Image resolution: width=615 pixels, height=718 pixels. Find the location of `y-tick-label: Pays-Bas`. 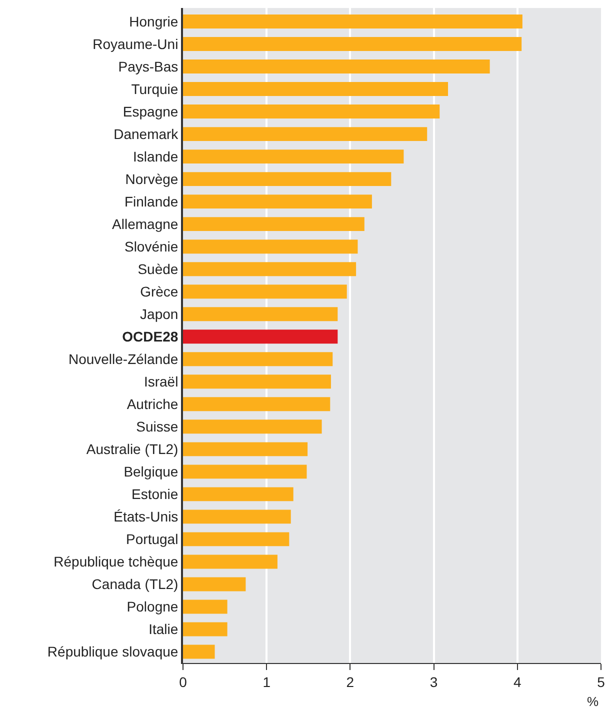

y-tick-label: Pays-Bas is located at coordinates (148, 66).